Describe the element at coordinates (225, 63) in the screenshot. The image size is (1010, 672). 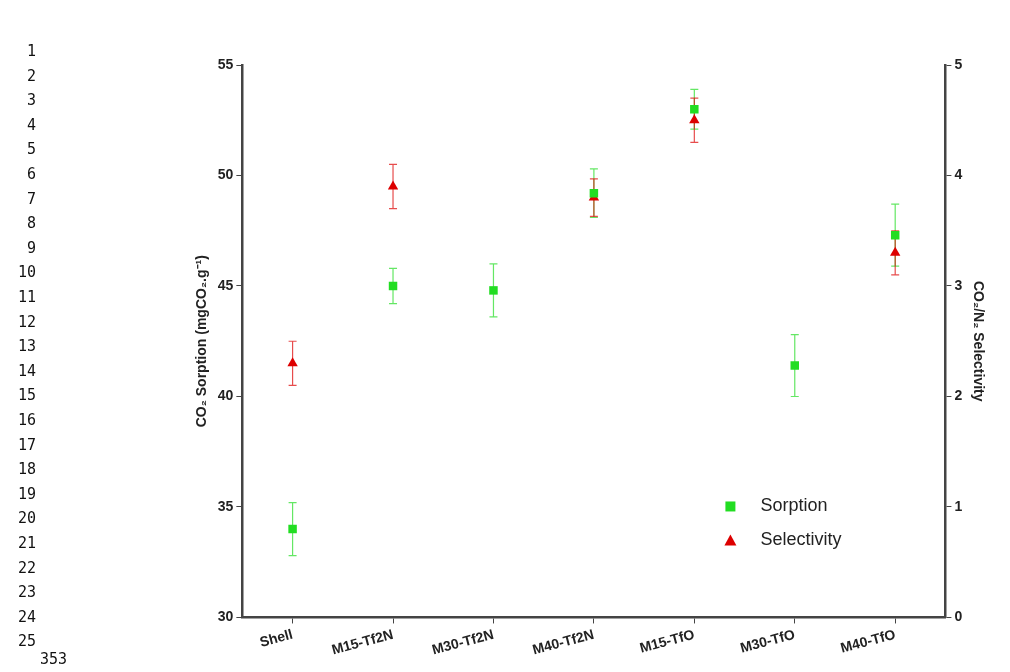
I see `y-tick-label: 55` at that location.